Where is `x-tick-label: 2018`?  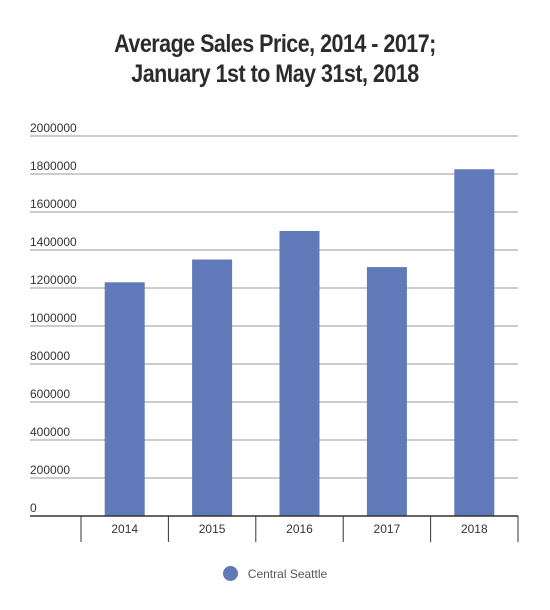 x-tick-label: 2018 is located at coordinates (474, 529).